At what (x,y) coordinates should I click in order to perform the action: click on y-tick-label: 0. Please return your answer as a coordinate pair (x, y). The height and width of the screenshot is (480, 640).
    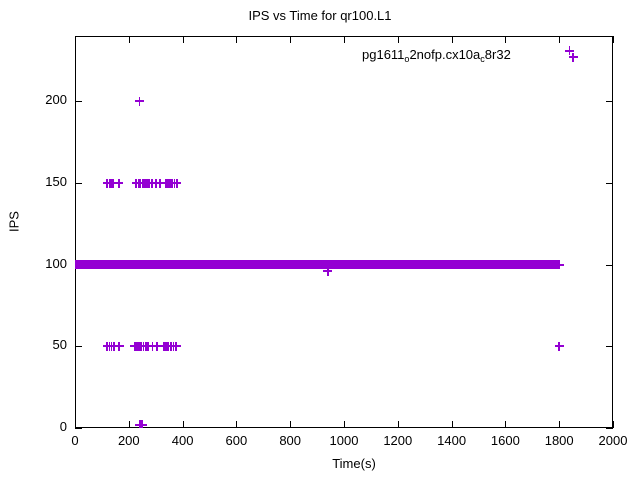
    Looking at the image, I should click on (63, 426).